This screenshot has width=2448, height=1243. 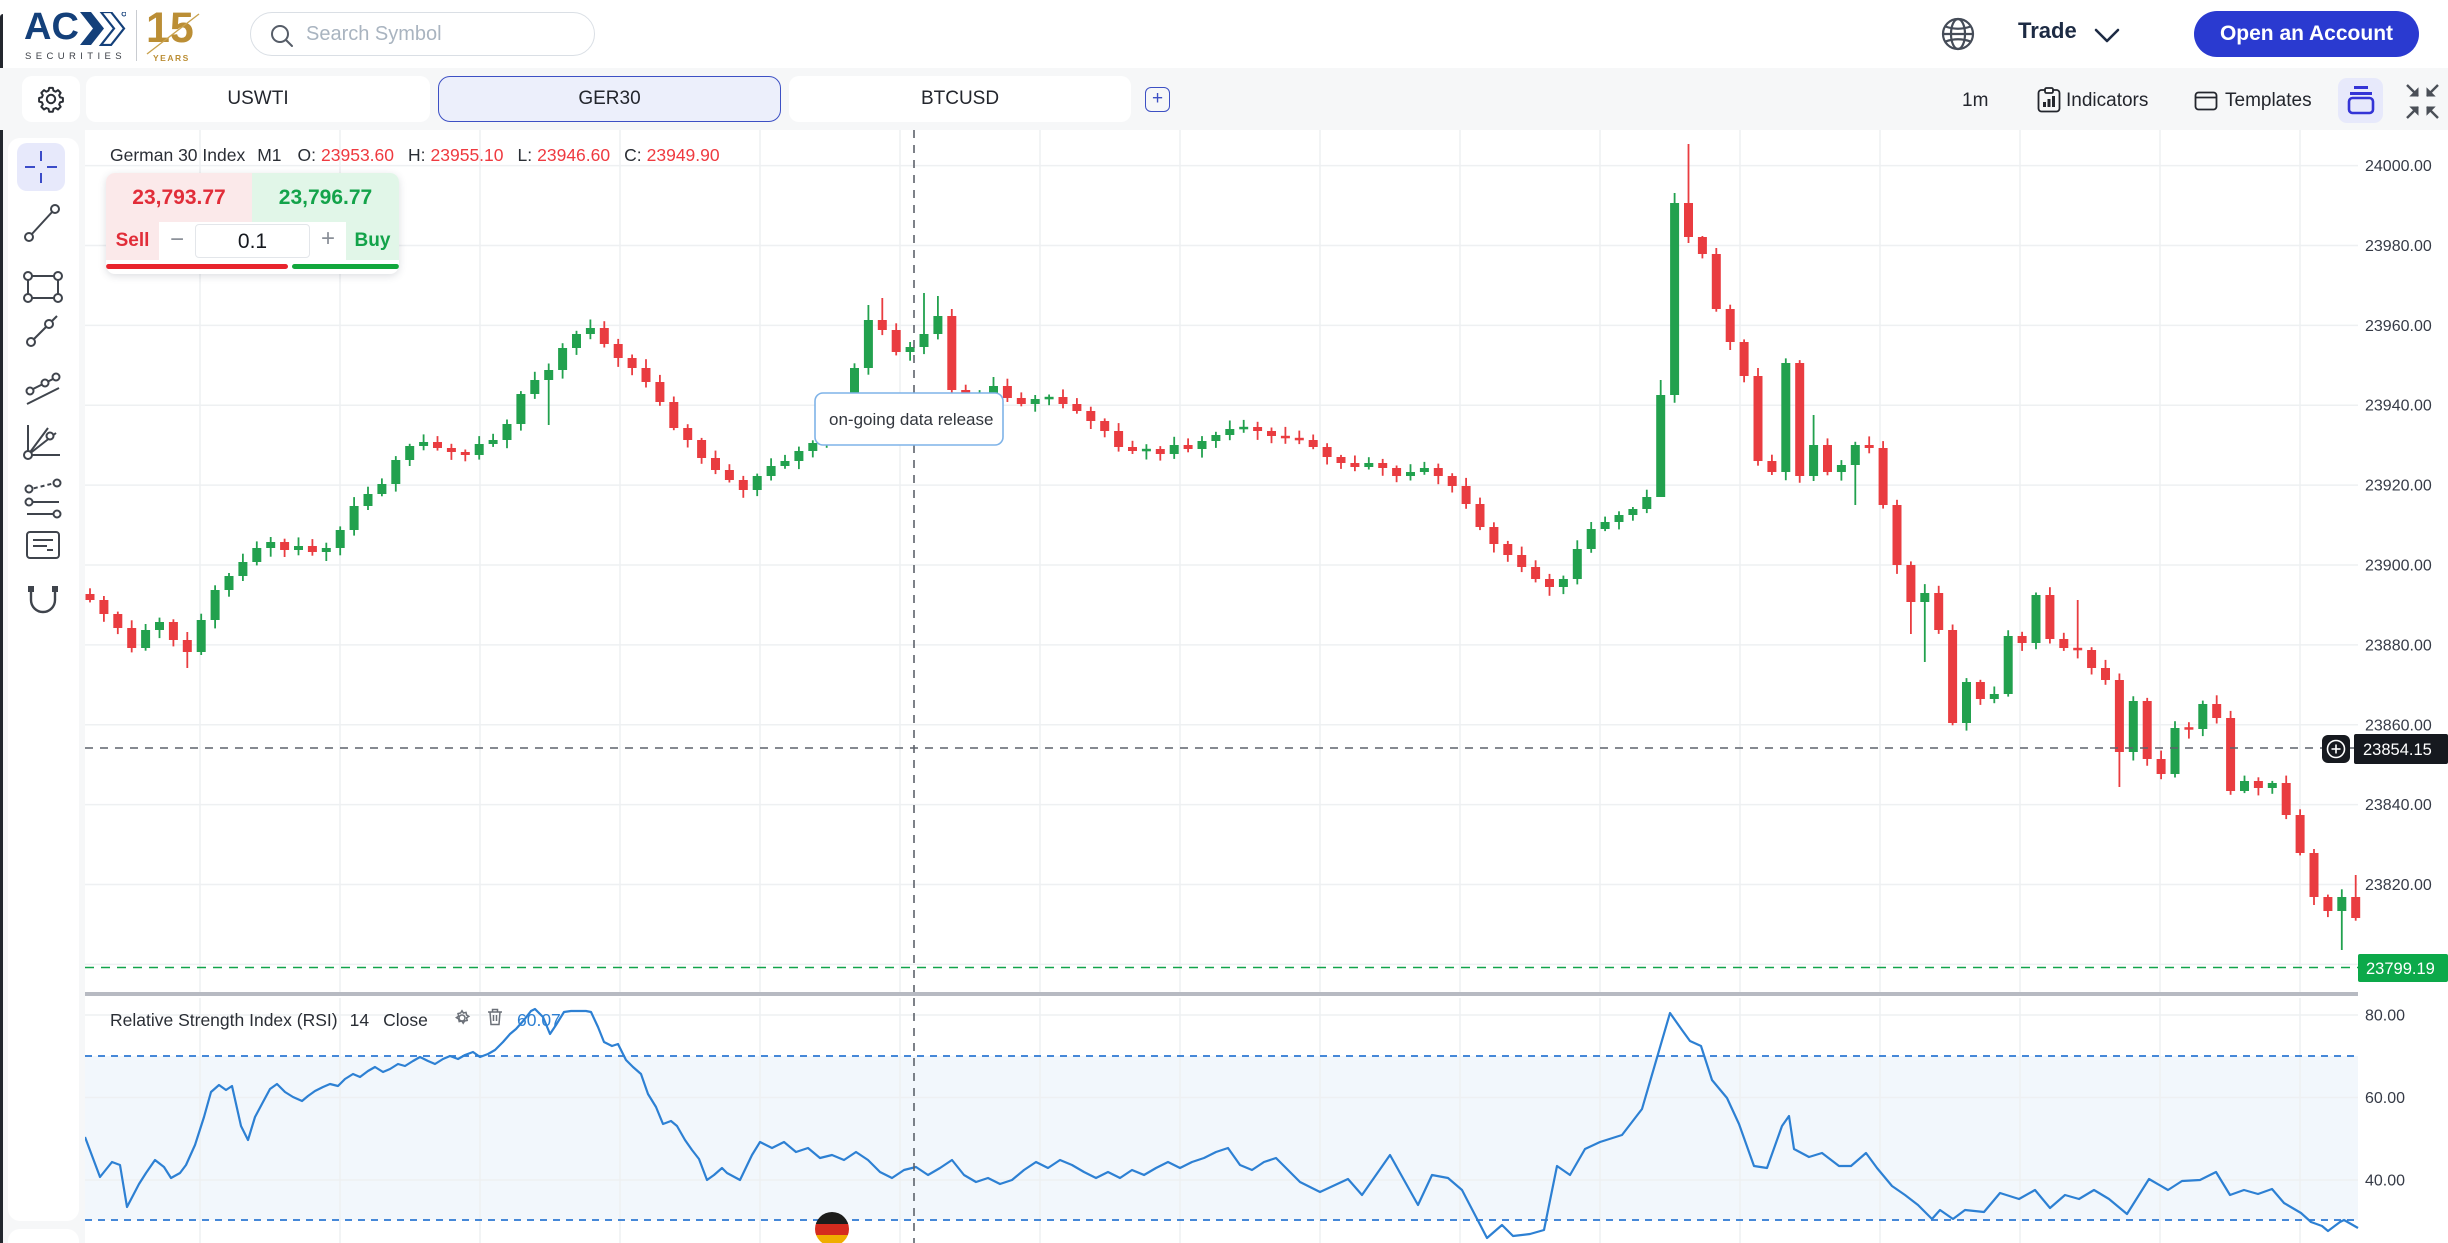 What do you see at coordinates (2398, 885) in the screenshot?
I see `svg-text: 23820.00` at bounding box center [2398, 885].